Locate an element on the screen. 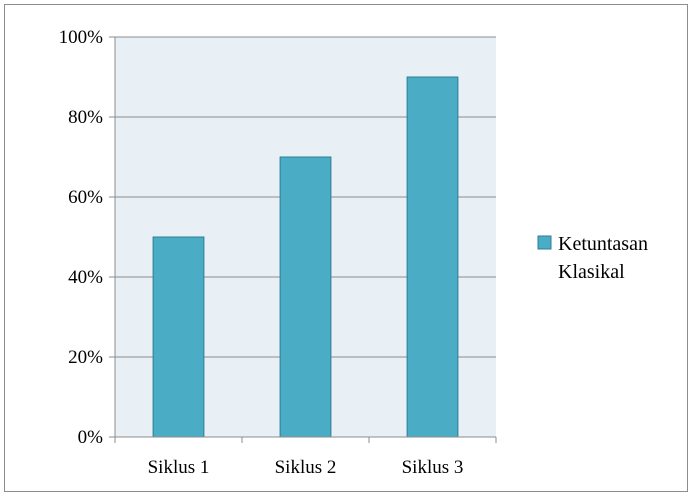  y-tick-labels: 0% 20% 40% 60% 80% 100% is located at coordinates (81, 237).